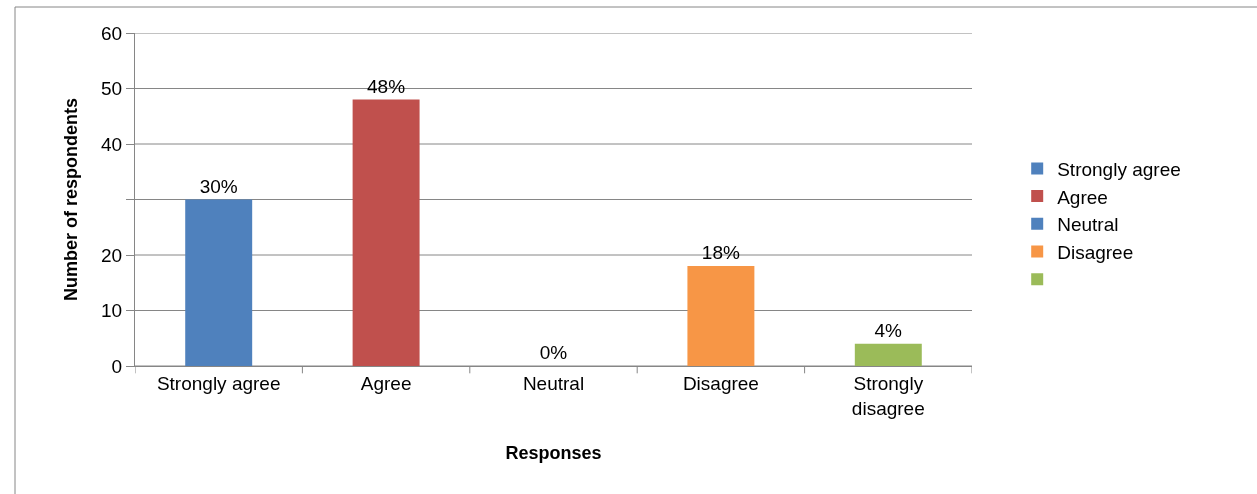 The width and height of the screenshot is (1257, 494). What do you see at coordinates (112, 33) in the screenshot?
I see `y-tick-label: 60` at bounding box center [112, 33].